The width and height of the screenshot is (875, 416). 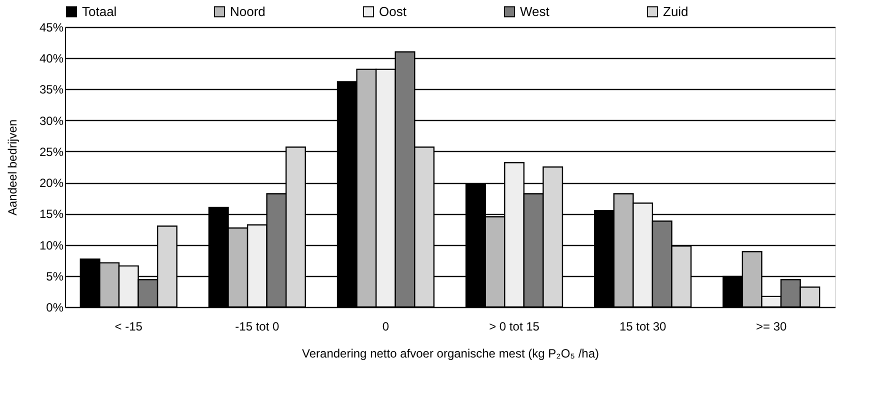 I want to click on y-tick-label: 20%, so click(x=51, y=183).